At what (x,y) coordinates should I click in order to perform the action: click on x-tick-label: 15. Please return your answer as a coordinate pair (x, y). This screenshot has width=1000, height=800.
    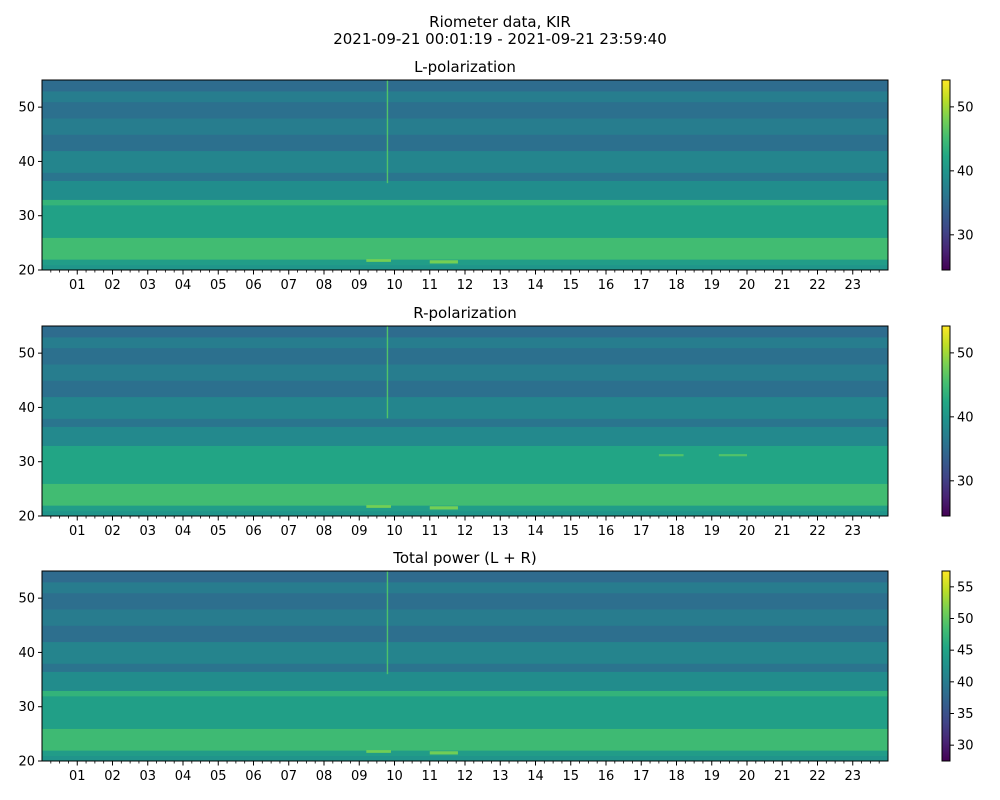
    Looking at the image, I should click on (570, 531).